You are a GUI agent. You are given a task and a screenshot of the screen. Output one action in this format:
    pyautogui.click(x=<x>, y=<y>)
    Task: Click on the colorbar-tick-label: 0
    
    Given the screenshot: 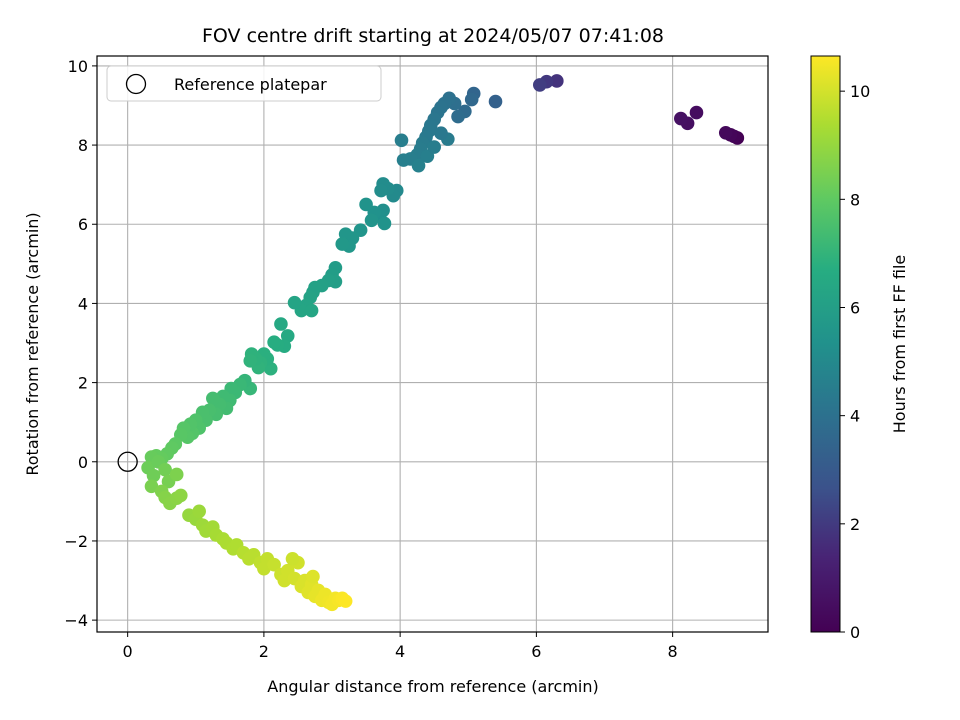 What is the action you would take?
    pyautogui.click(x=855, y=632)
    